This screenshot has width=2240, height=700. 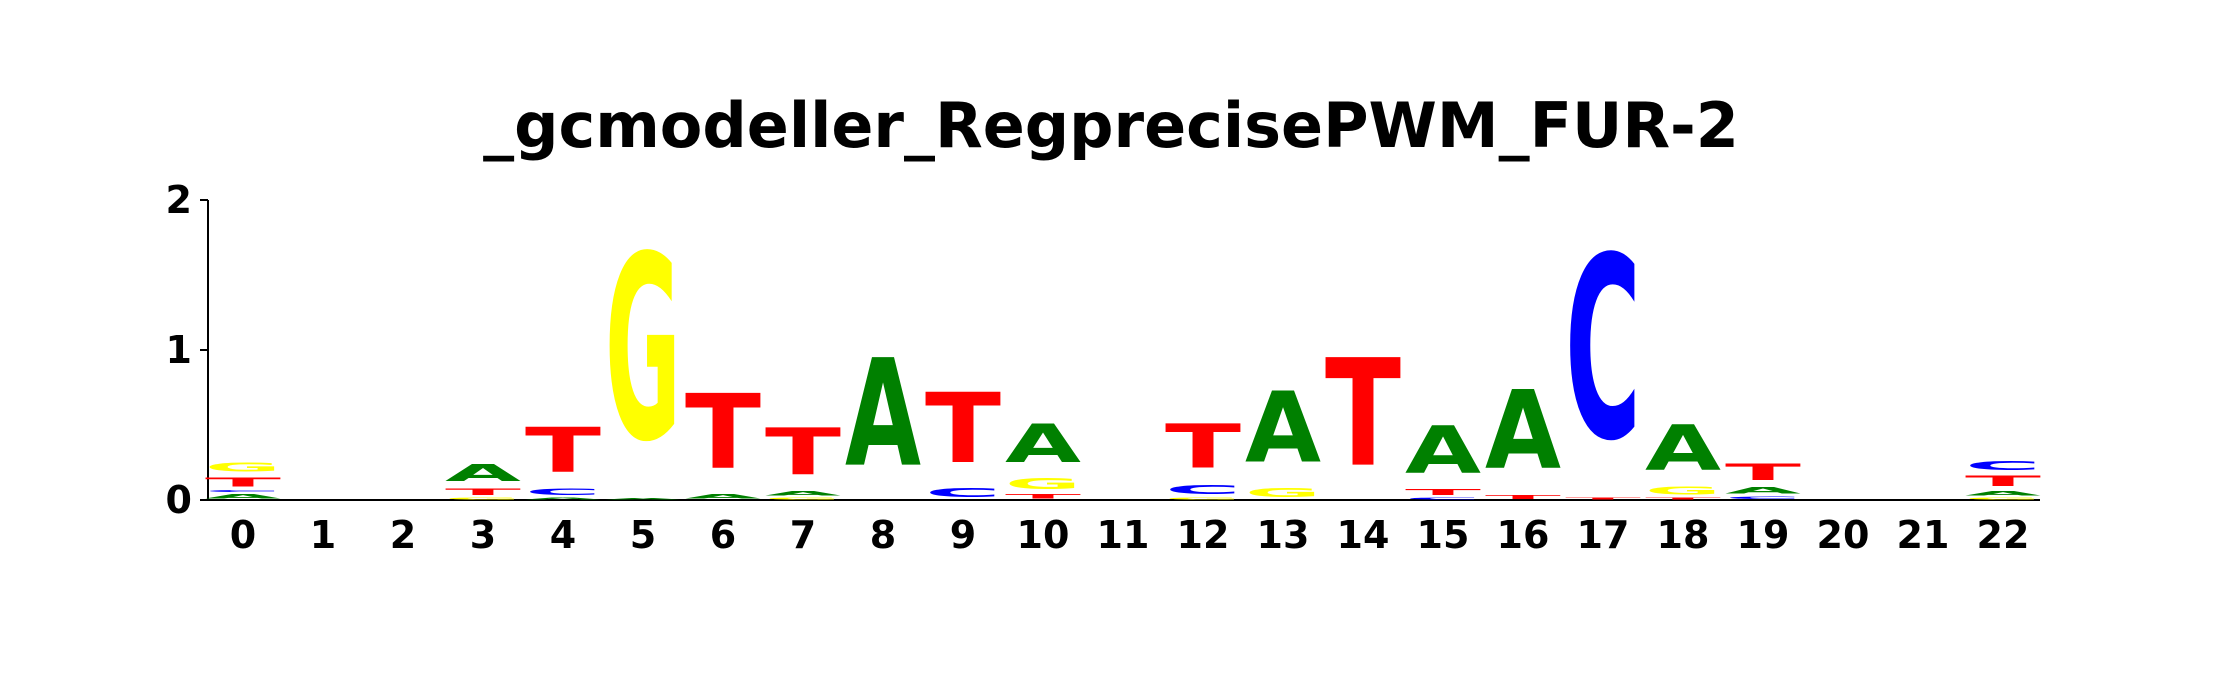 What do you see at coordinates (963, 535) in the screenshot?
I see `x-tick-label: 9` at bounding box center [963, 535].